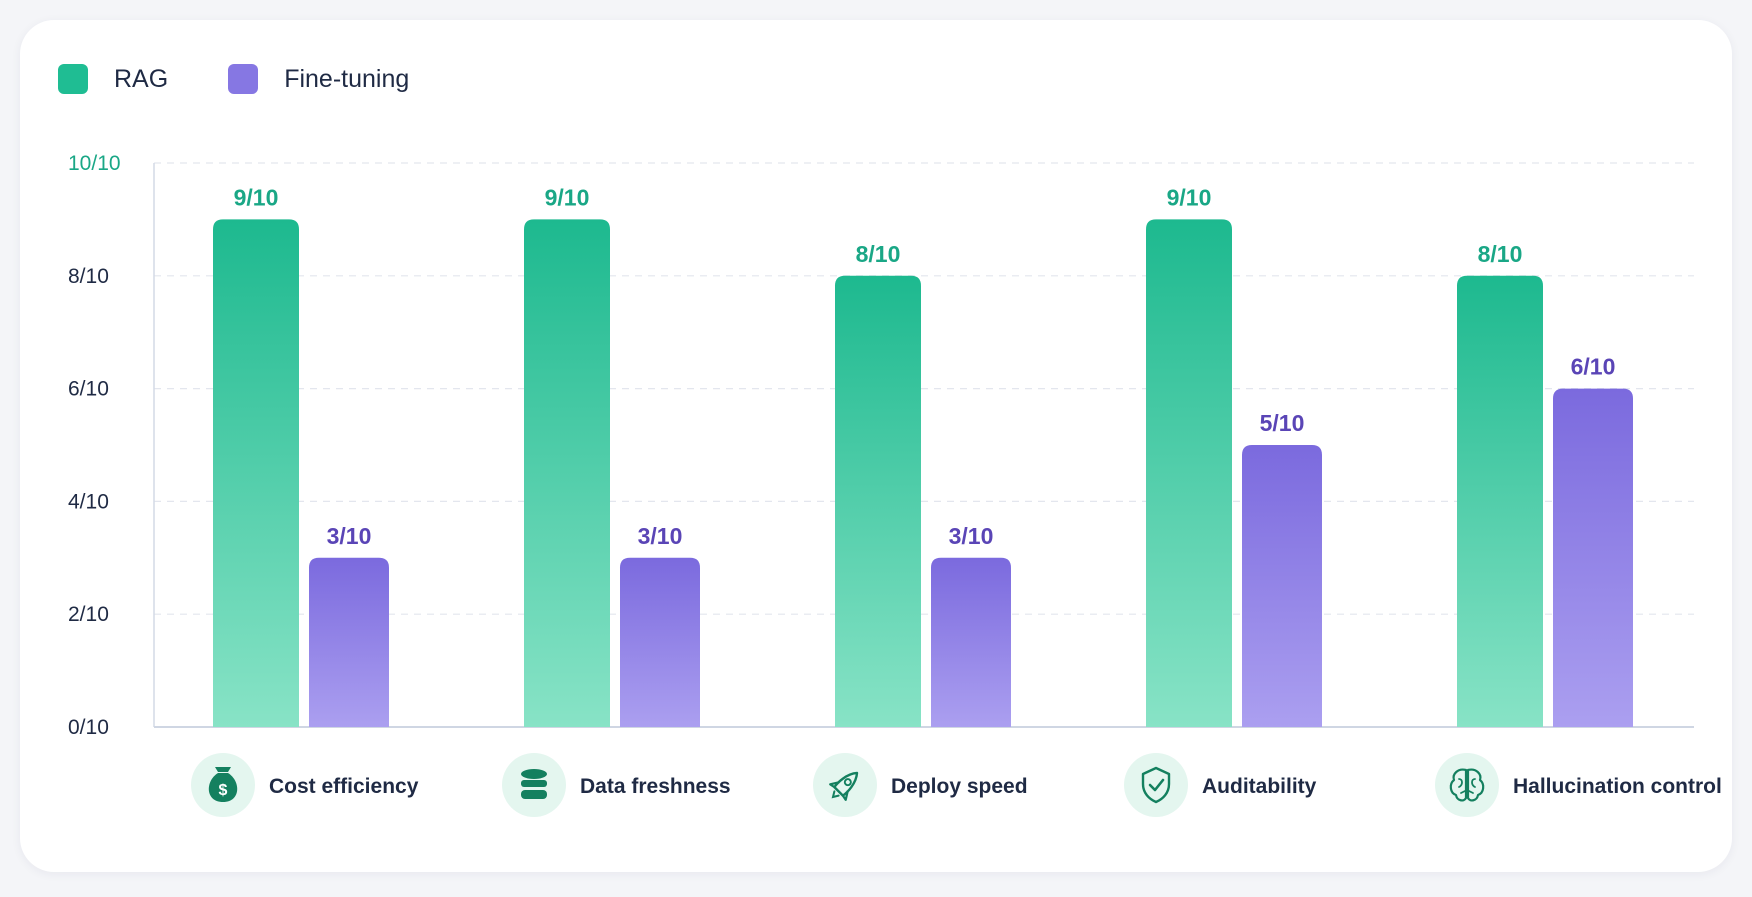  Describe the element at coordinates (94, 163) in the screenshot. I see `y-tick-label: 10/10` at that location.